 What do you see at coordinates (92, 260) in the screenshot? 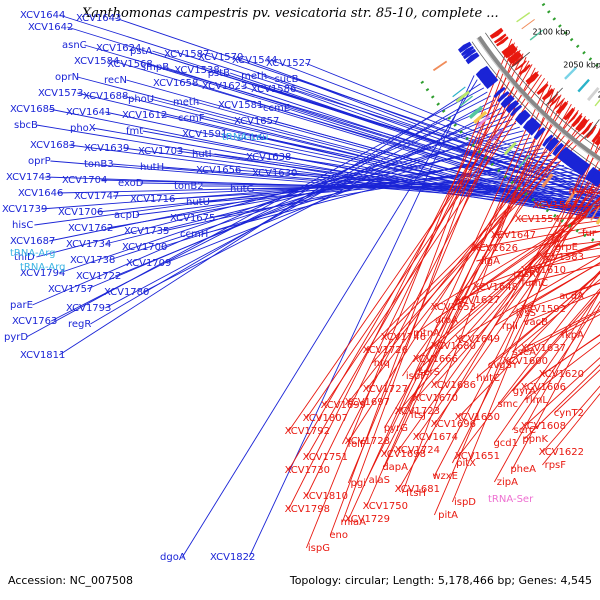
I see `forward-gene-label: XCV1738` at bounding box center [92, 260].